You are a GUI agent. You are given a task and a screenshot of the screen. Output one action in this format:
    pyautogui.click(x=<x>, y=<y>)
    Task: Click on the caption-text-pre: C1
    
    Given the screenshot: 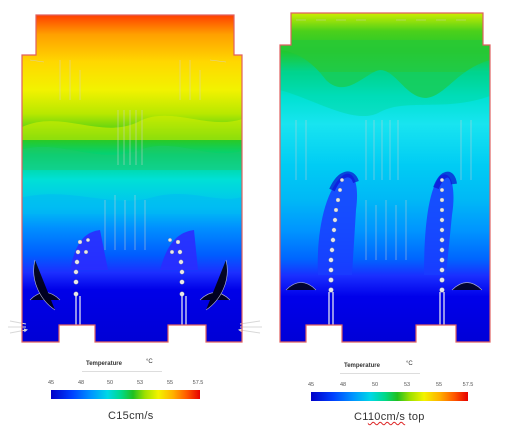 What is the action you would take?
    pyautogui.click(x=361, y=417)
    